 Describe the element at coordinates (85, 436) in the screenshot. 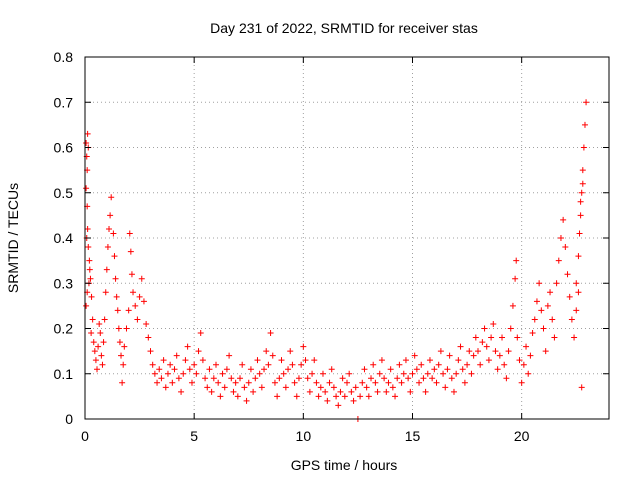

I see `x-tick-label: 0` at that location.